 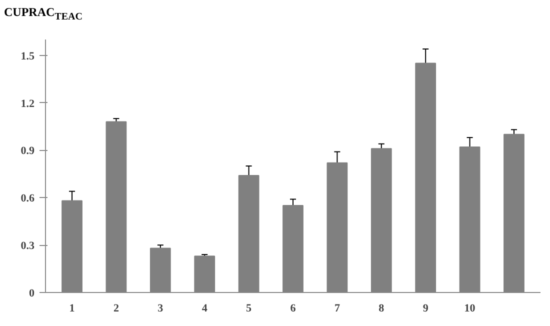 What do you see at coordinates (470, 308) in the screenshot?
I see `x-tick-label: 10` at bounding box center [470, 308].